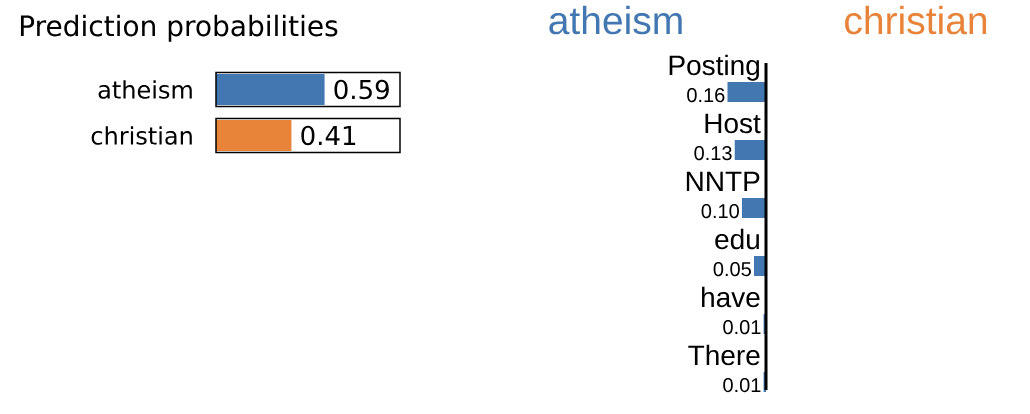 This screenshot has height=414, width=1030. Describe the element at coordinates (723, 181) in the screenshot. I see `y-tick-label: NNTP` at that location.